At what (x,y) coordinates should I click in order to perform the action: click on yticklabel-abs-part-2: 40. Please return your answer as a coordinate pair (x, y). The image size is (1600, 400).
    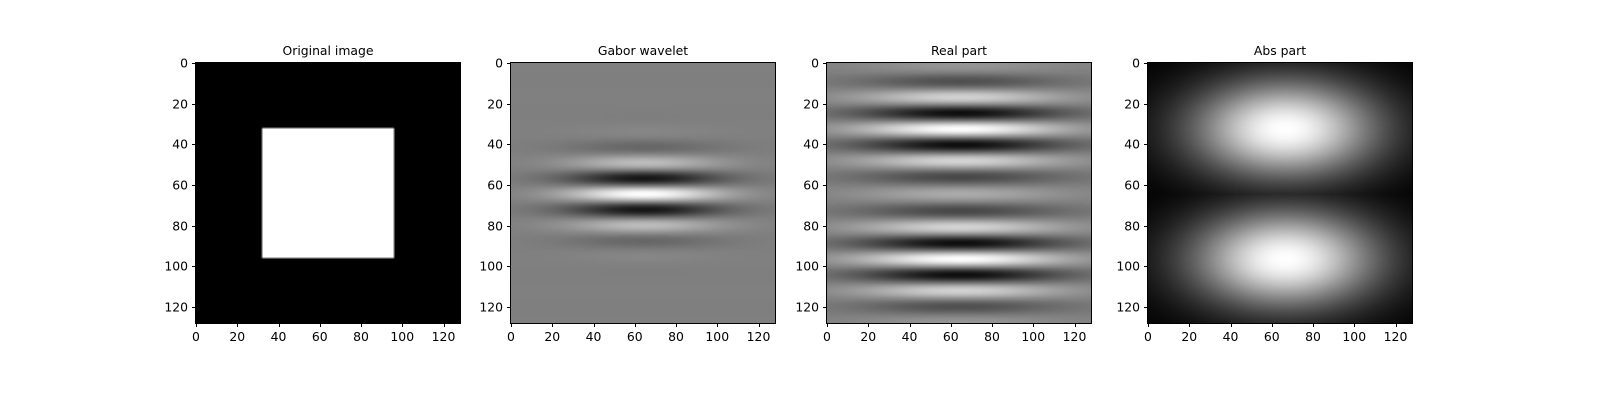
    Looking at the image, I should click on (1132, 144).